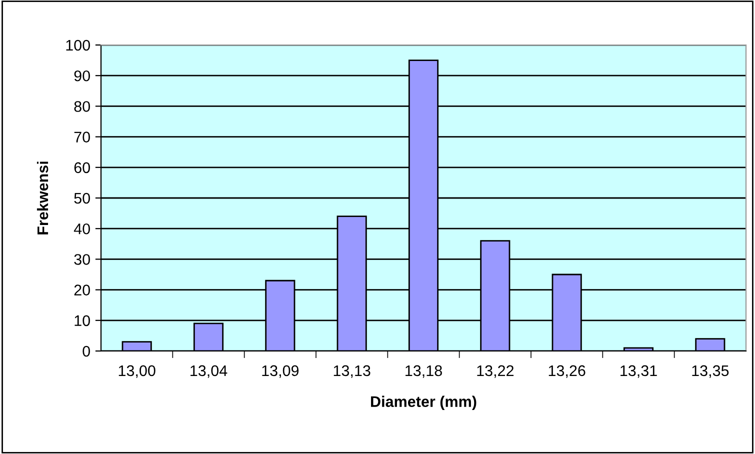 This screenshot has height=454, width=755. What do you see at coordinates (423, 403) in the screenshot?
I see `x-axis-title: Diameter (mm)` at bounding box center [423, 403].